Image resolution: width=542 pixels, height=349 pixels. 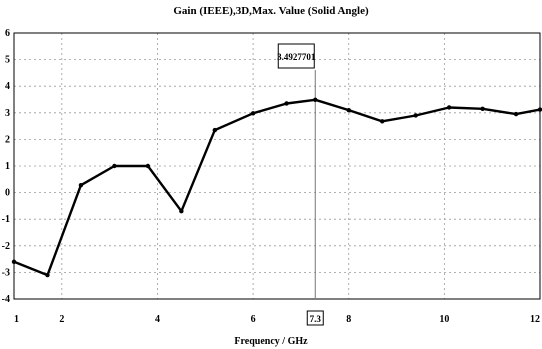 What do you see at coordinates (253, 319) in the screenshot?
I see `x-tick-label: 6` at bounding box center [253, 319].